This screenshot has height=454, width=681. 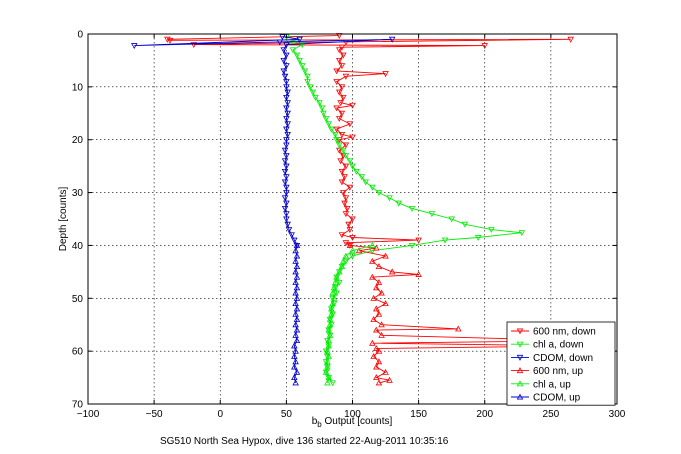 I want to click on x-tick-label: 300, so click(x=617, y=414).